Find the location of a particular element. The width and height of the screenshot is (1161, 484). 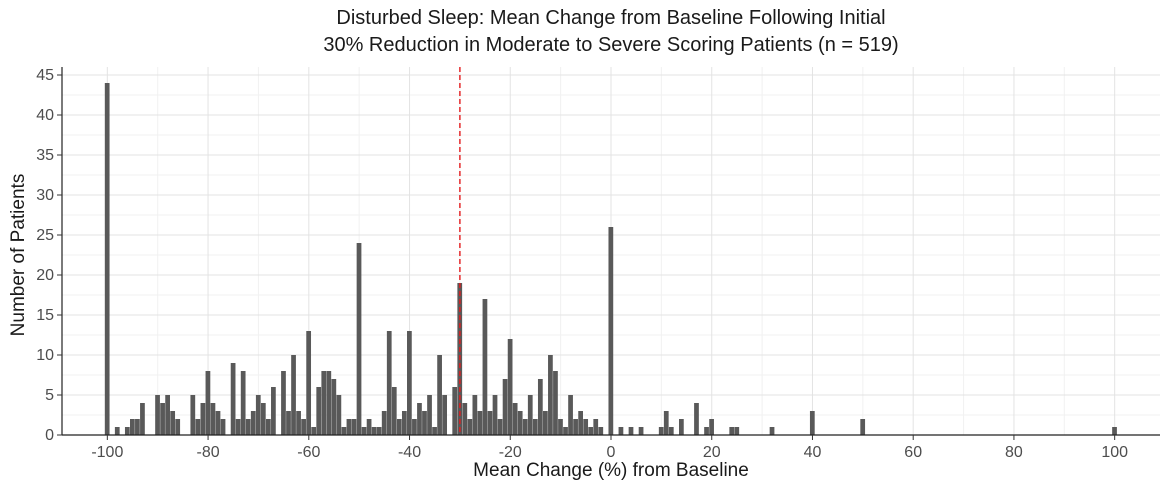

y-tick-label: 5 is located at coordinates (49, 395).